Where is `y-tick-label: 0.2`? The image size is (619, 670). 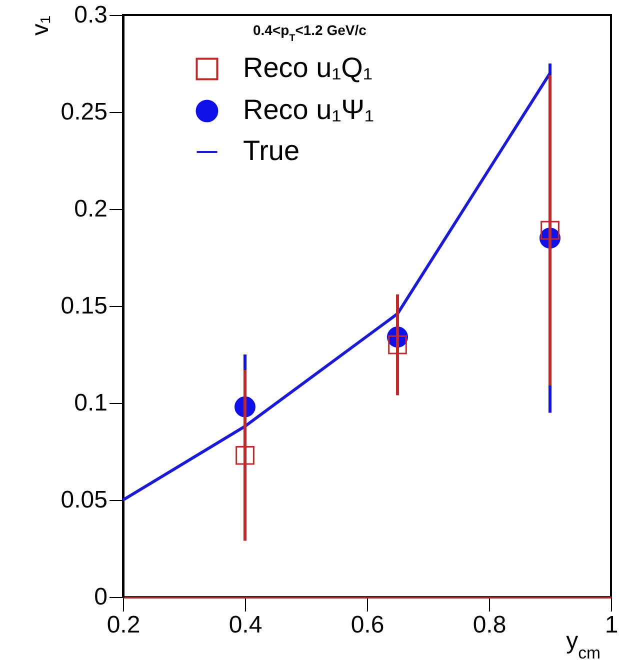
y-tick-label: 0.2 is located at coordinates (91, 209).